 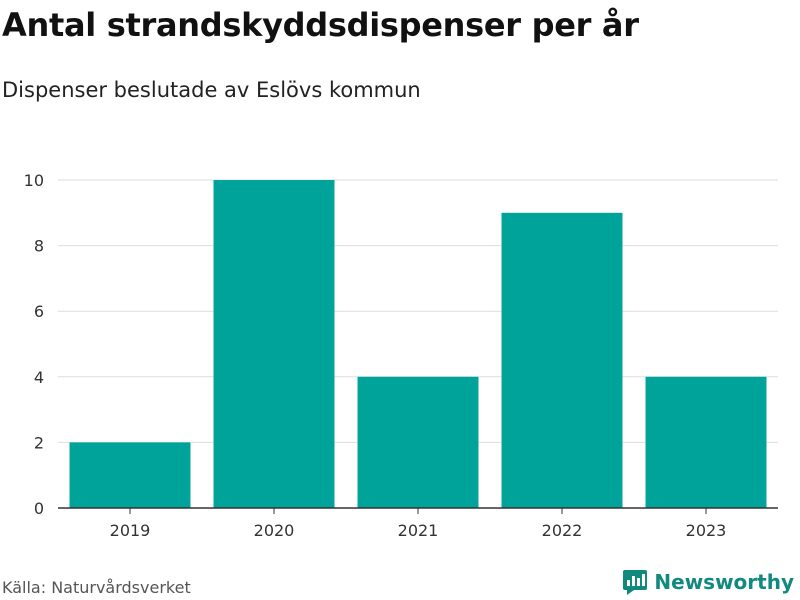 I want to click on bar-2021, so click(x=418, y=442).